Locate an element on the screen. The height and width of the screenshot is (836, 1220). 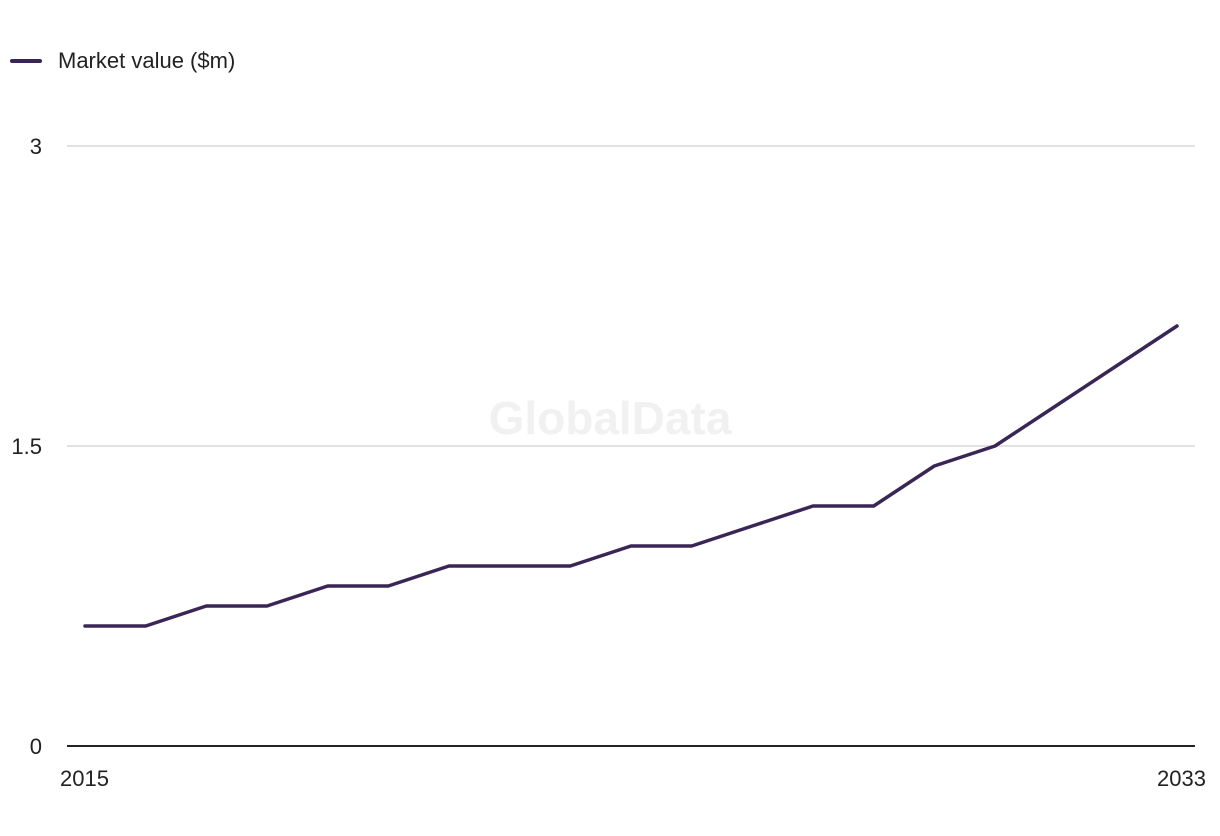
legend-label-market-value: Market value ($m) is located at coordinates (147, 60).